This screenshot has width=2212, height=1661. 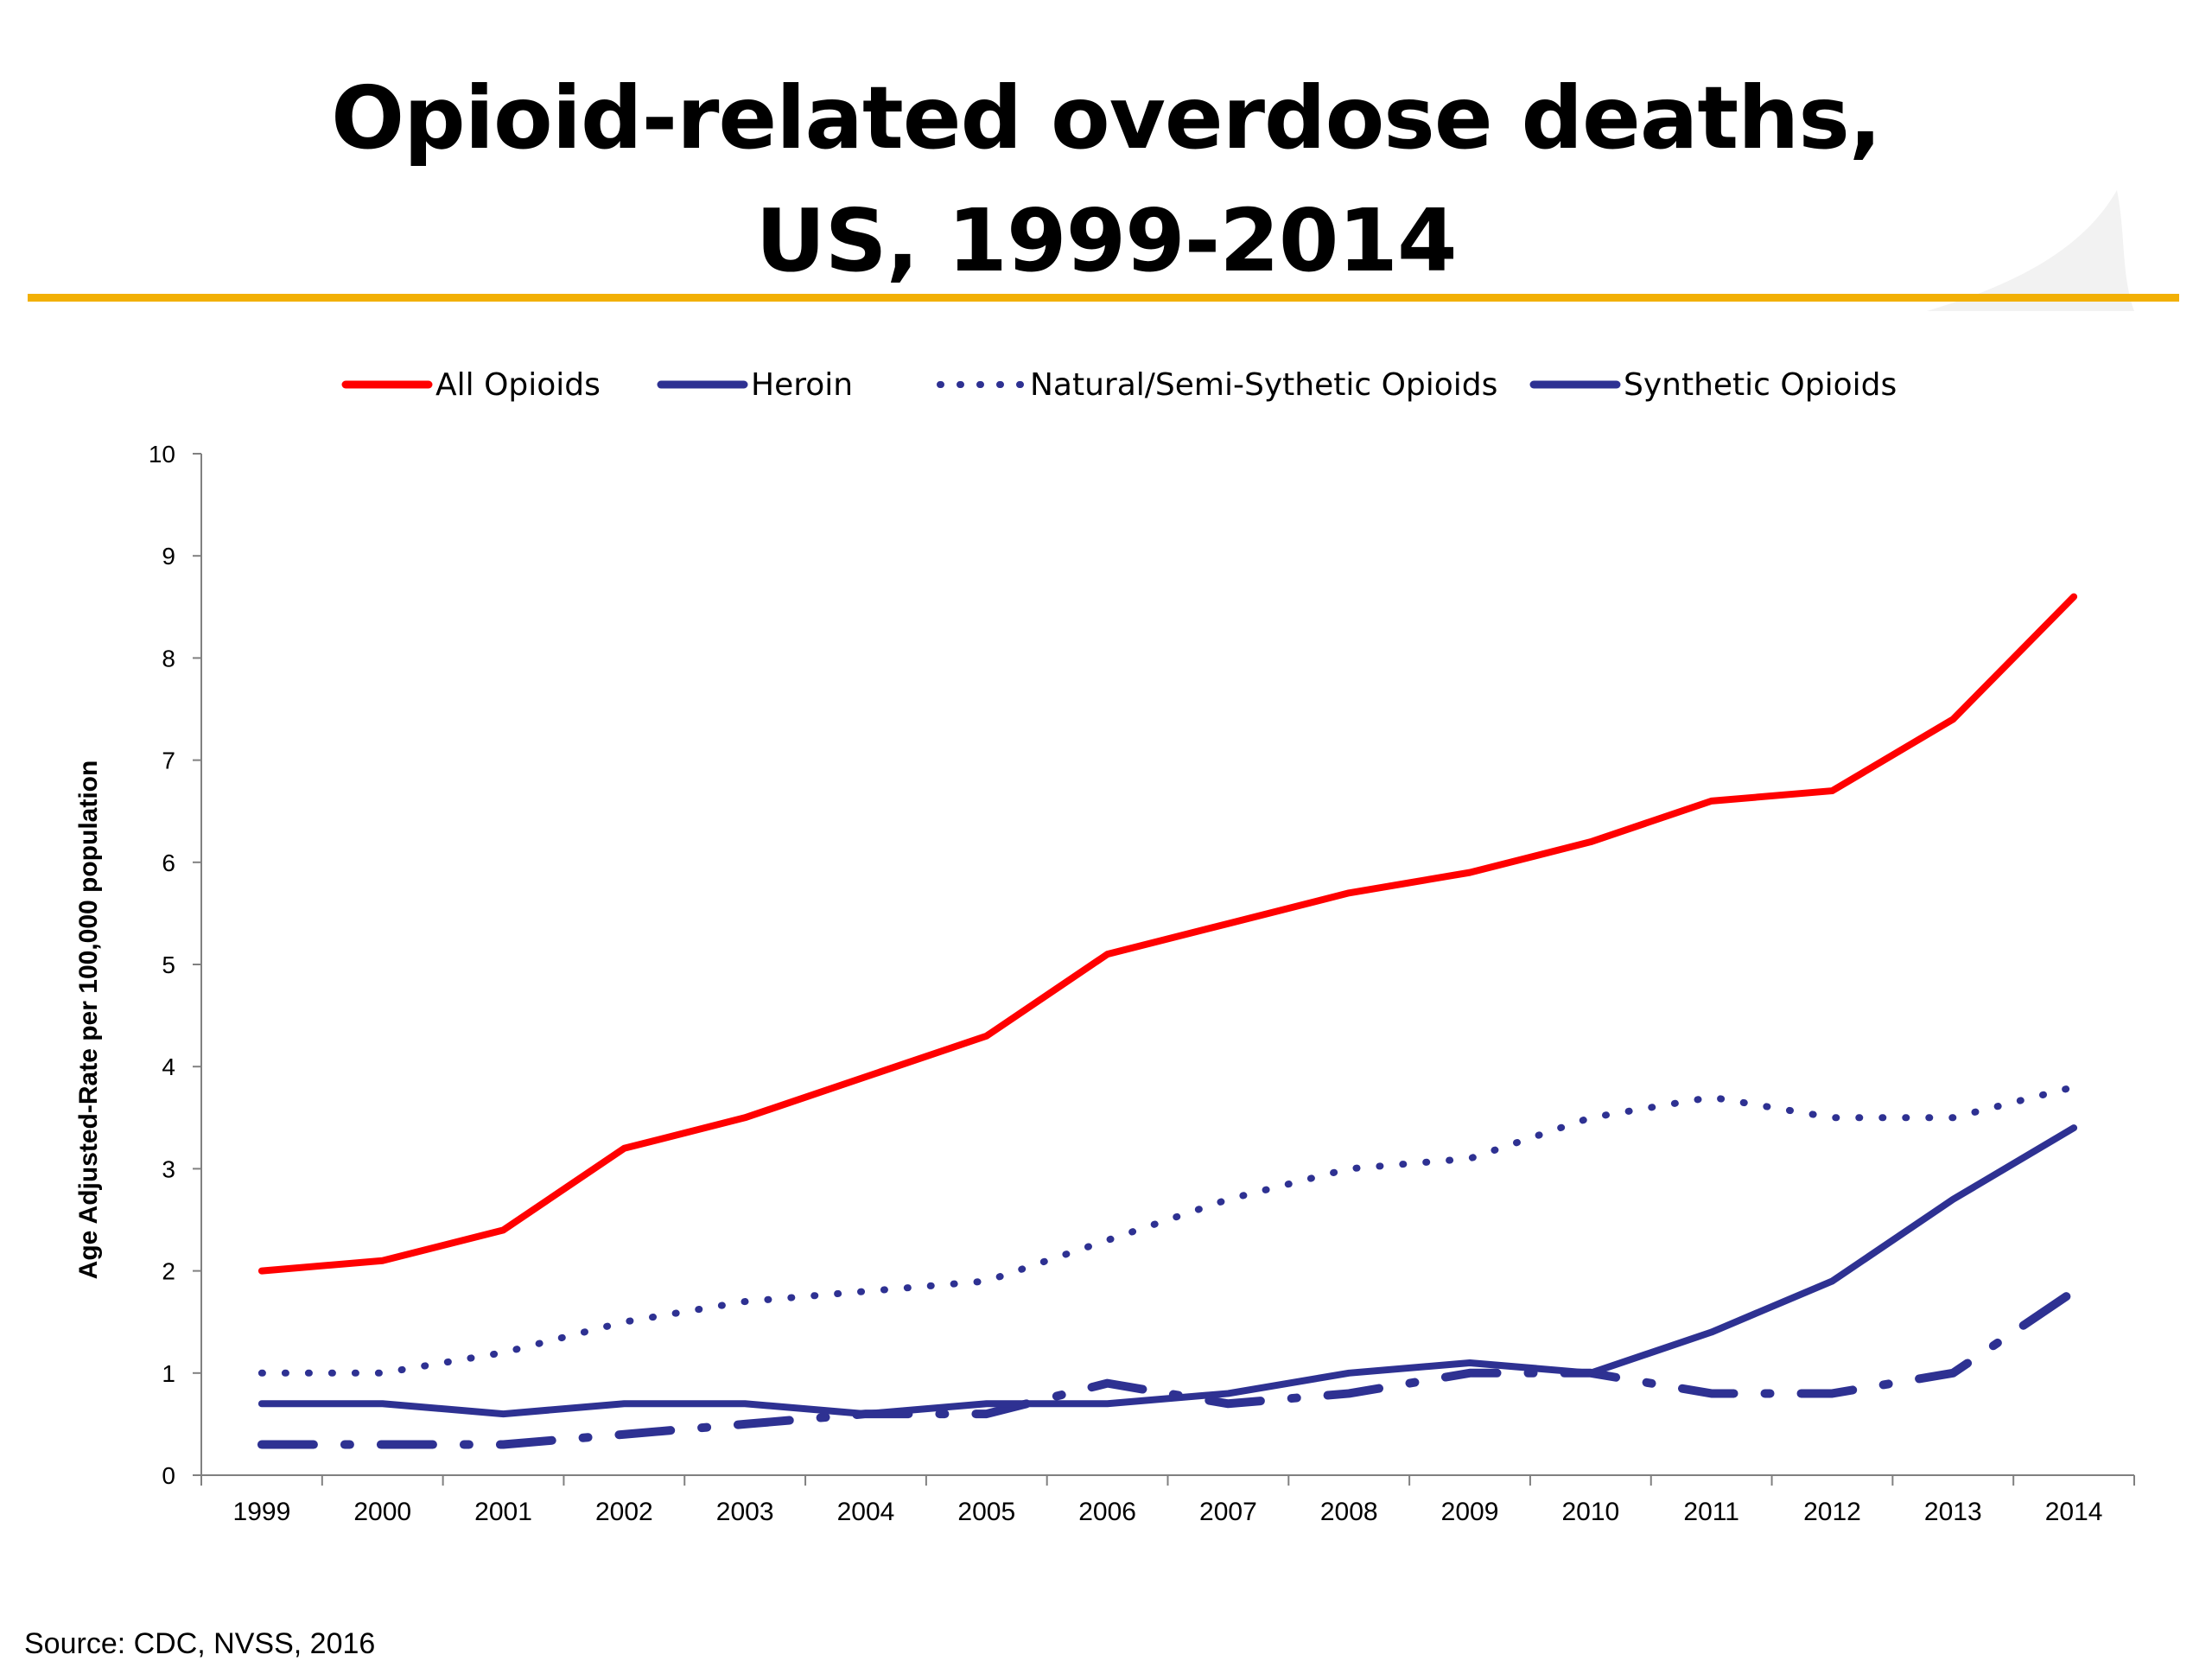 I want to click on legend-label-heroin: Heroin, so click(x=802, y=385).